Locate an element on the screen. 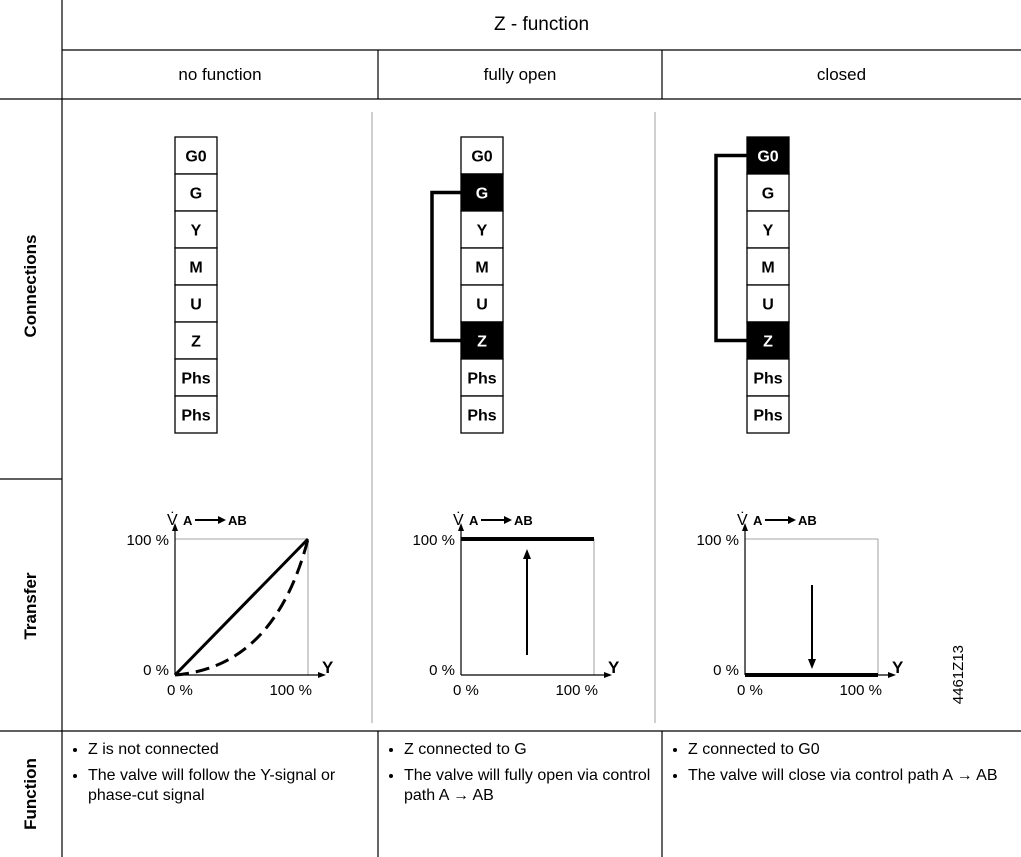  transfer-chart-fully-open: V̇ A AB 100 % 0 % 0 % 100 % Y is located at coordinates (516, 605).